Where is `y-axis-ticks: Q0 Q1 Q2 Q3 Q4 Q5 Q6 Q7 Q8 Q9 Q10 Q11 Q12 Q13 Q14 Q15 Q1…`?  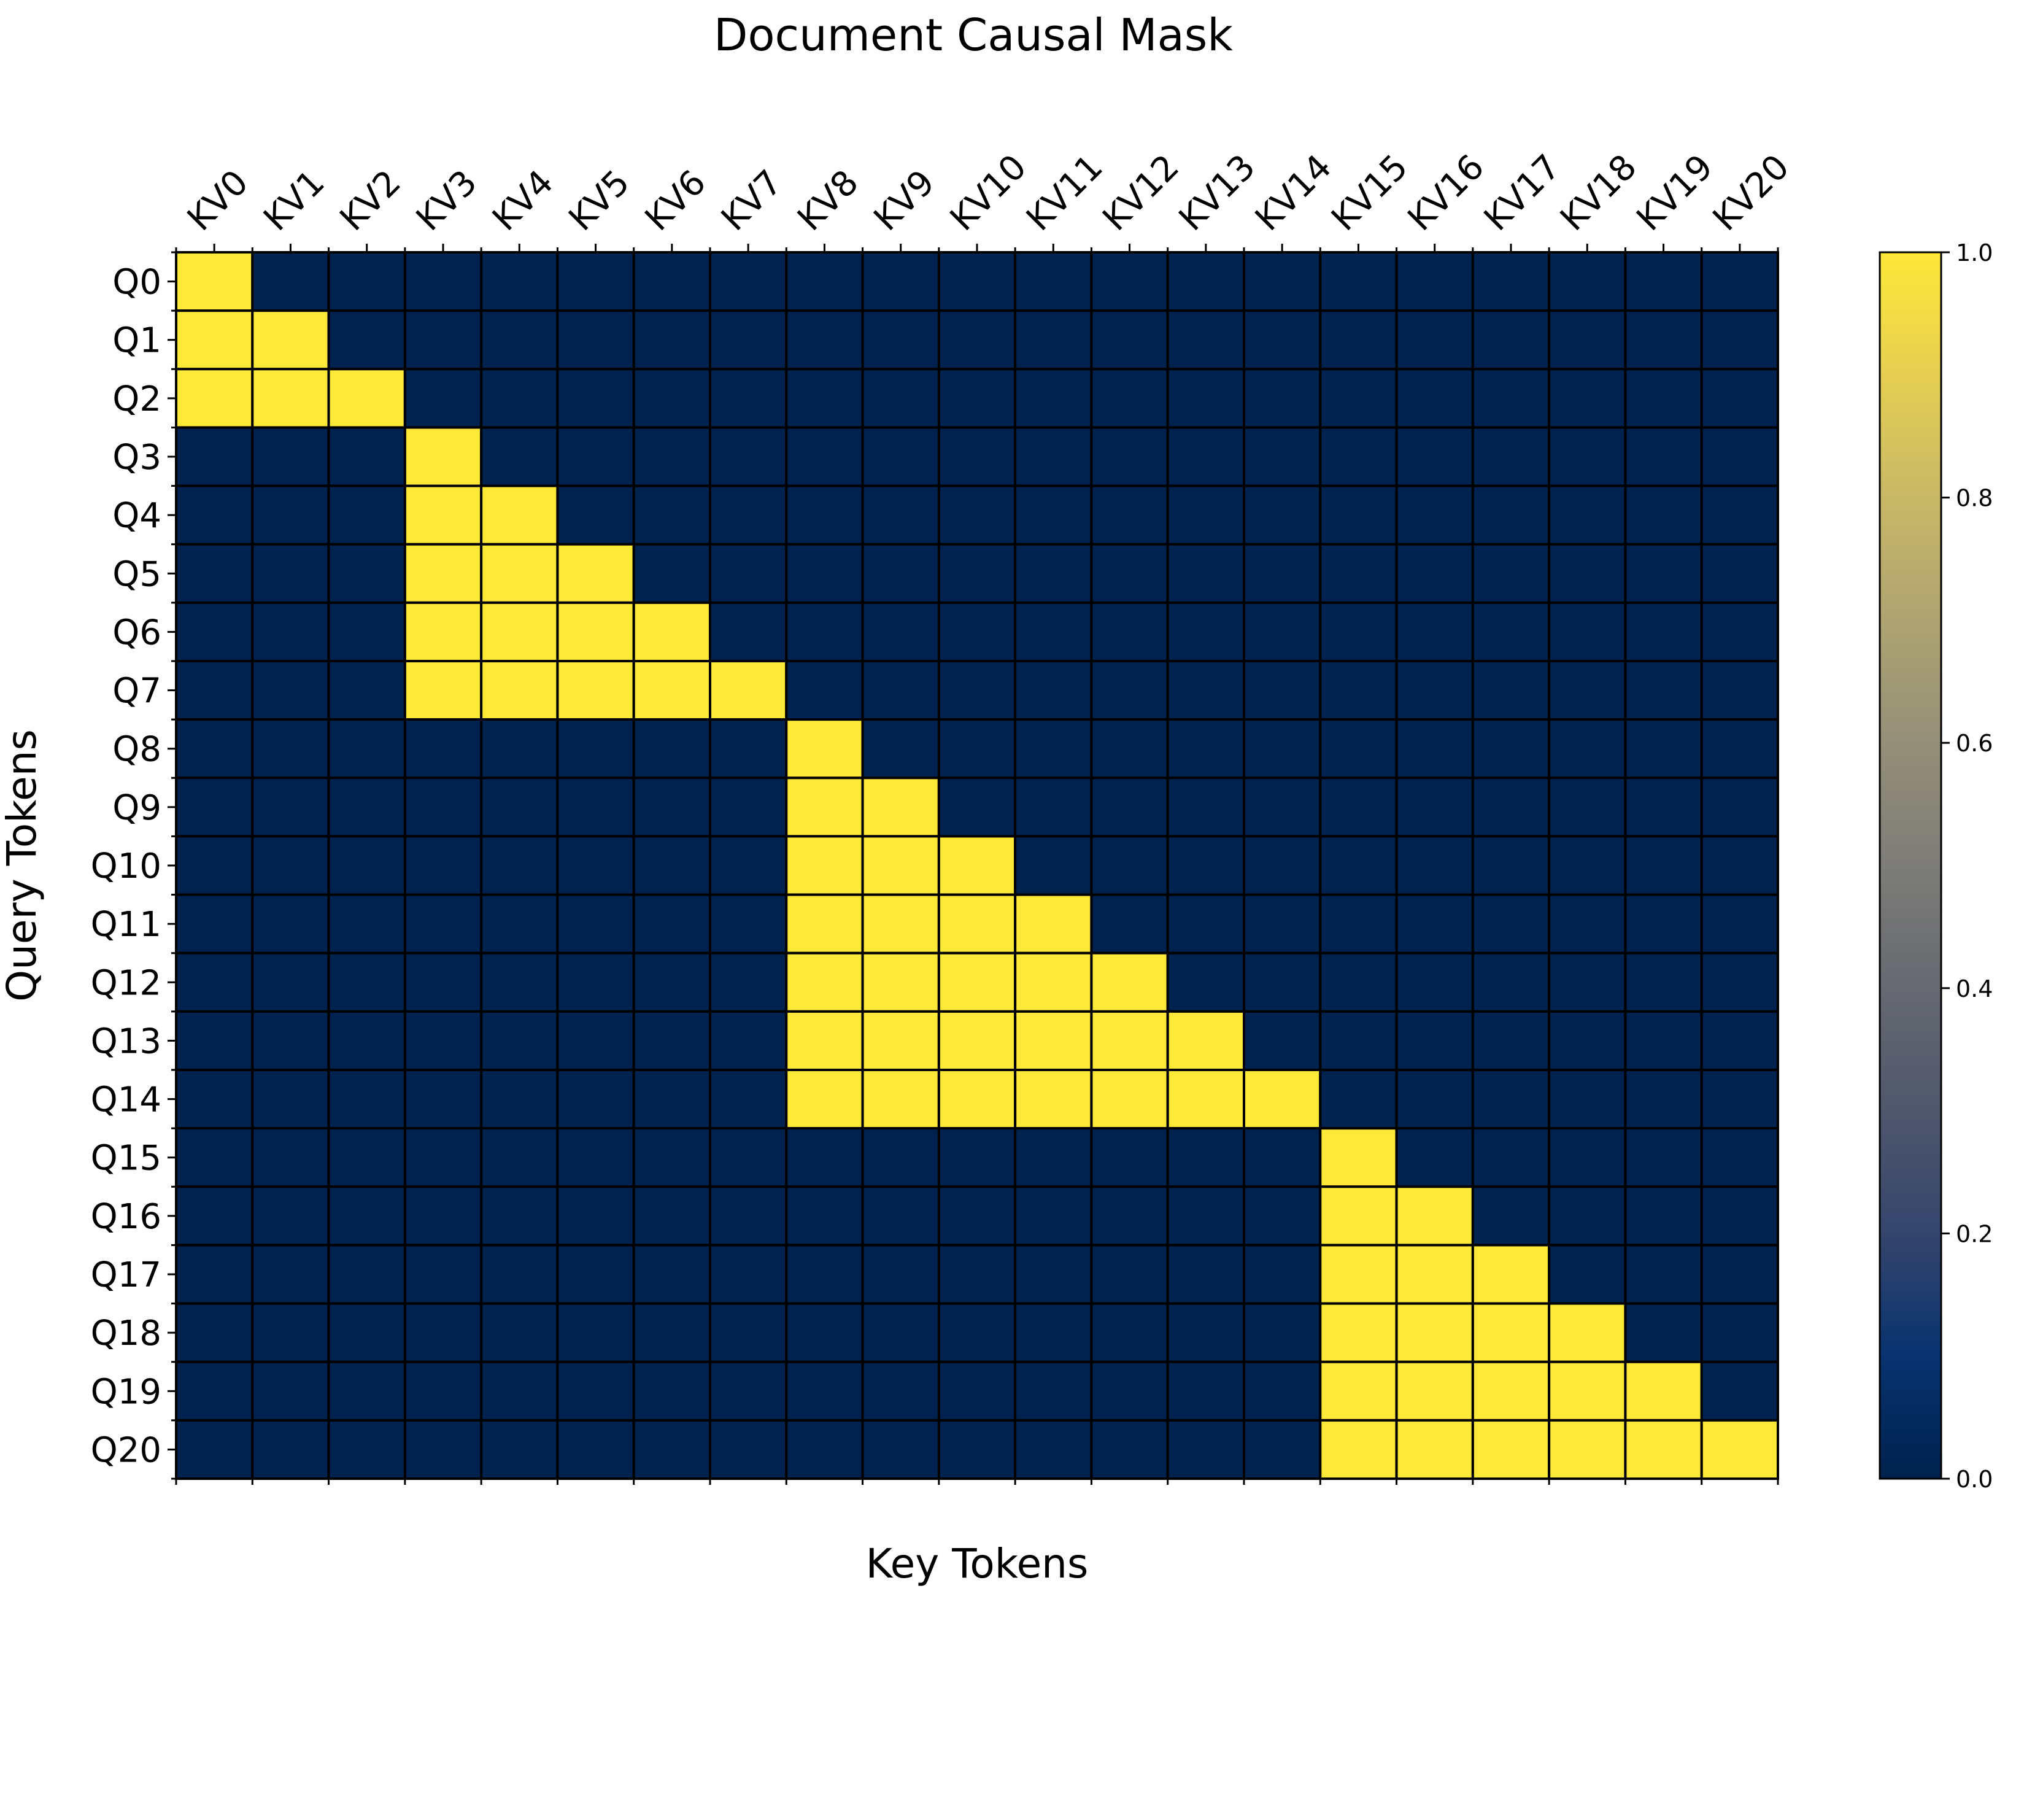
y-axis-ticks: Q0 Q1 Q2 Q3 Q4 Q5 Q6 Q7 Q8 Q9 Q10 Q11 Q12 Q13 Q14 Q15 Q1… is located at coordinates (133, 865).